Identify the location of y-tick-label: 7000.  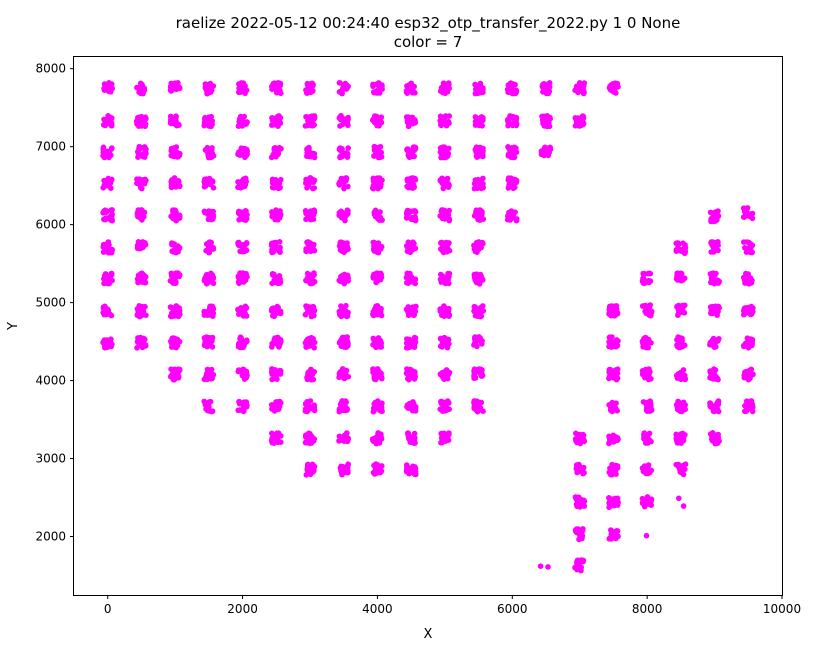
(50, 147).